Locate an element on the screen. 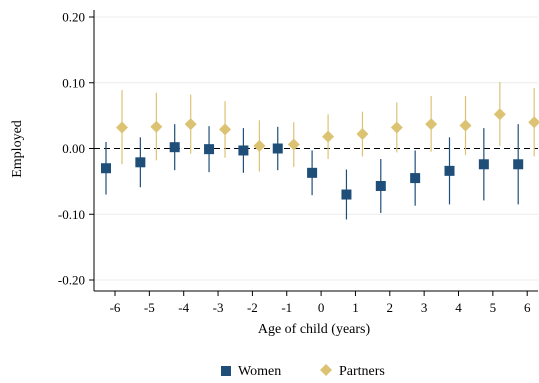 The width and height of the screenshot is (539, 383). y-tick-label: -0.20 is located at coordinates (71, 280).